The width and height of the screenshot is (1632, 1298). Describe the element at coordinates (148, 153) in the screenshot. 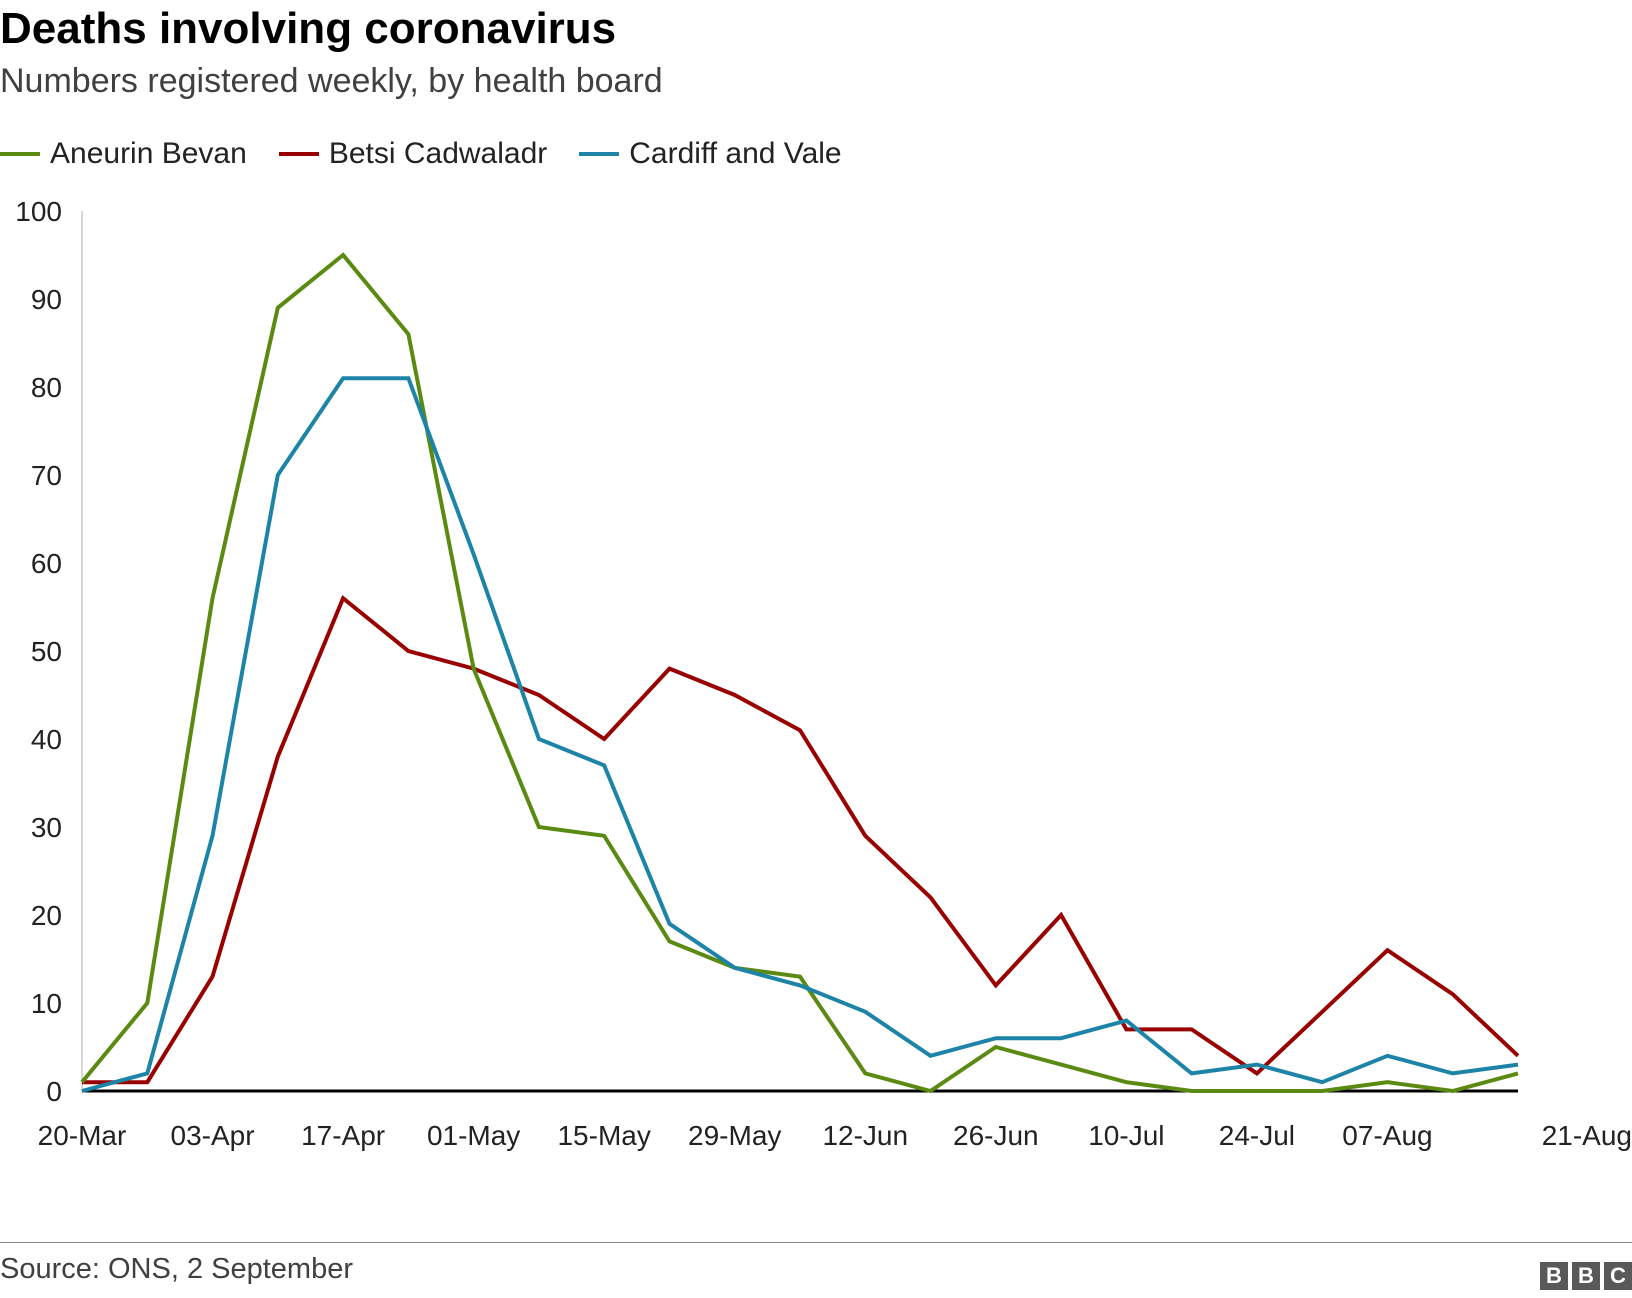

I see `legend-label-aneurin-bevan: Aneurin Bevan` at that location.